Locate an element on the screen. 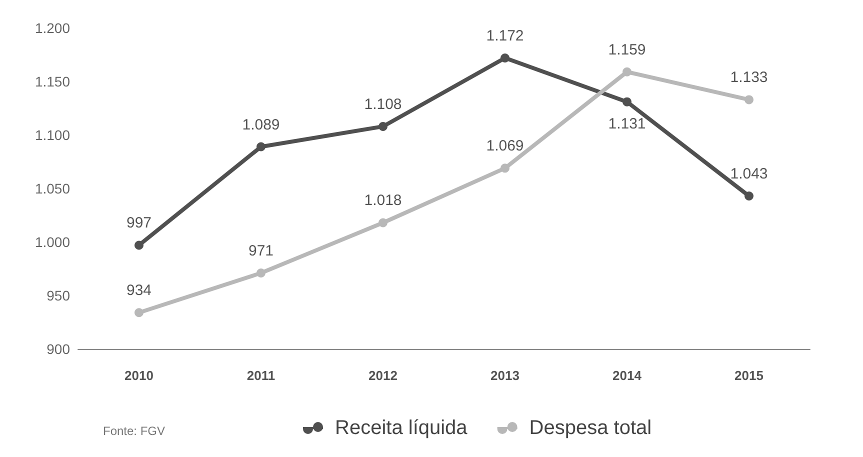 The height and width of the screenshot is (457, 863). data-label: 1.131 is located at coordinates (627, 123).